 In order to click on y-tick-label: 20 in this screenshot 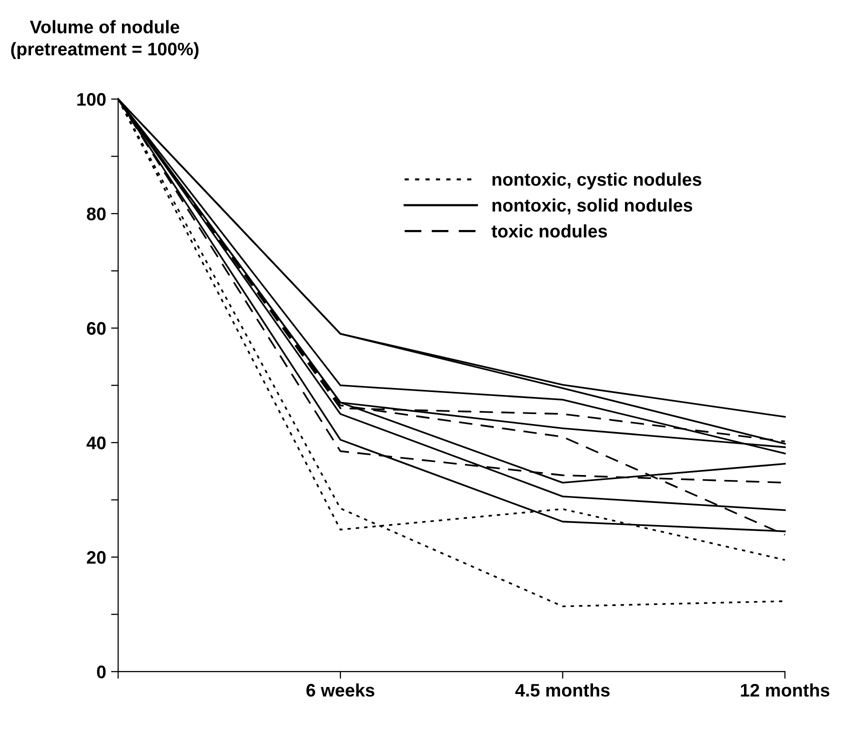, I will do `click(96, 557)`.